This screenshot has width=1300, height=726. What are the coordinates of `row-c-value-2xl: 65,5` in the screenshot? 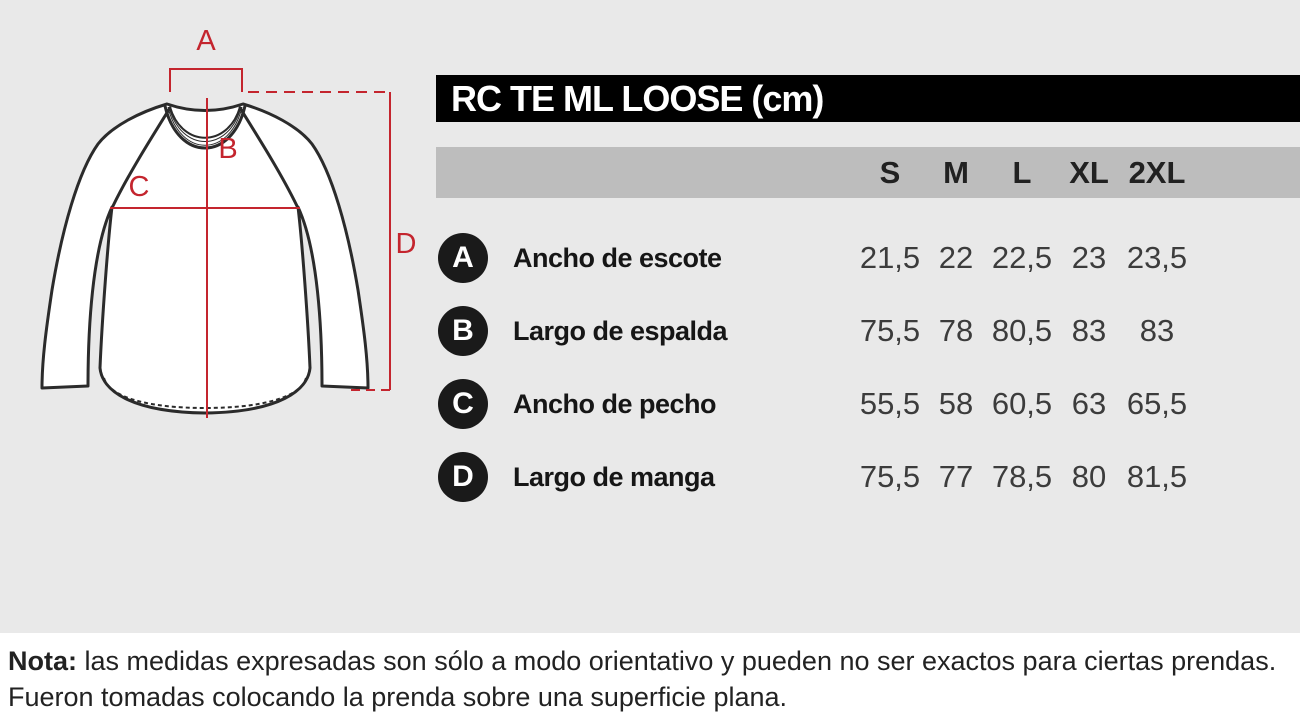 It's located at (1157, 403).